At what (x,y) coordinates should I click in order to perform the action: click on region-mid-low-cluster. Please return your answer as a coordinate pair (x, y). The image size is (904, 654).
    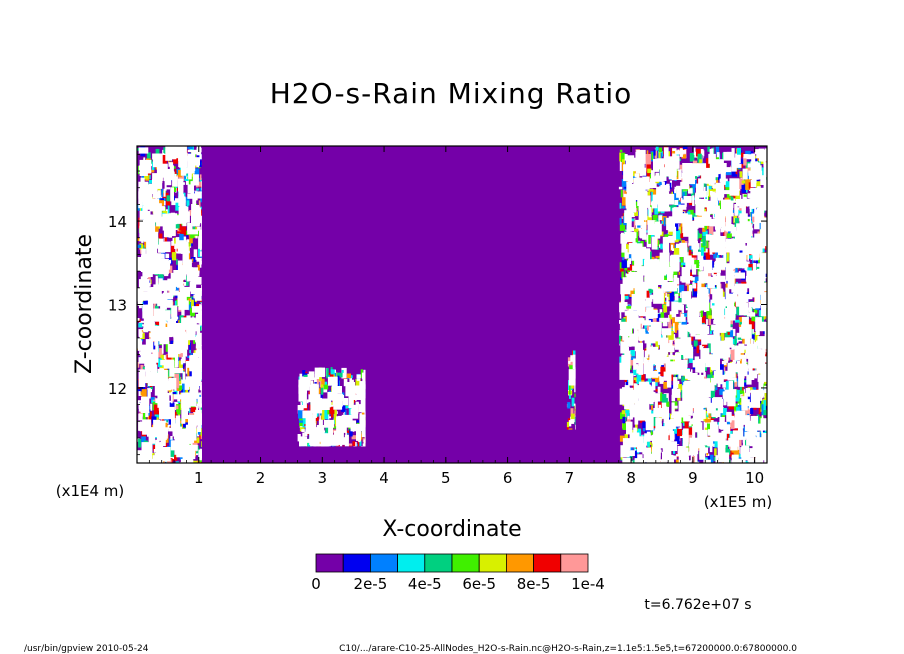
    Looking at the image, I should click on (331, 407).